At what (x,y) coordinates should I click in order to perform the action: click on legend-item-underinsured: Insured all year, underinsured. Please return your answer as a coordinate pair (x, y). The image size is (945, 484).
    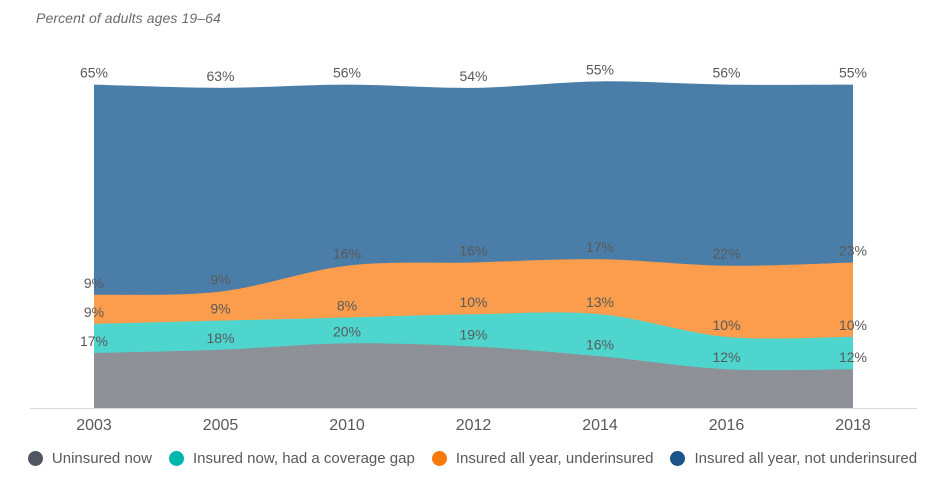
    Looking at the image, I should click on (542, 458).